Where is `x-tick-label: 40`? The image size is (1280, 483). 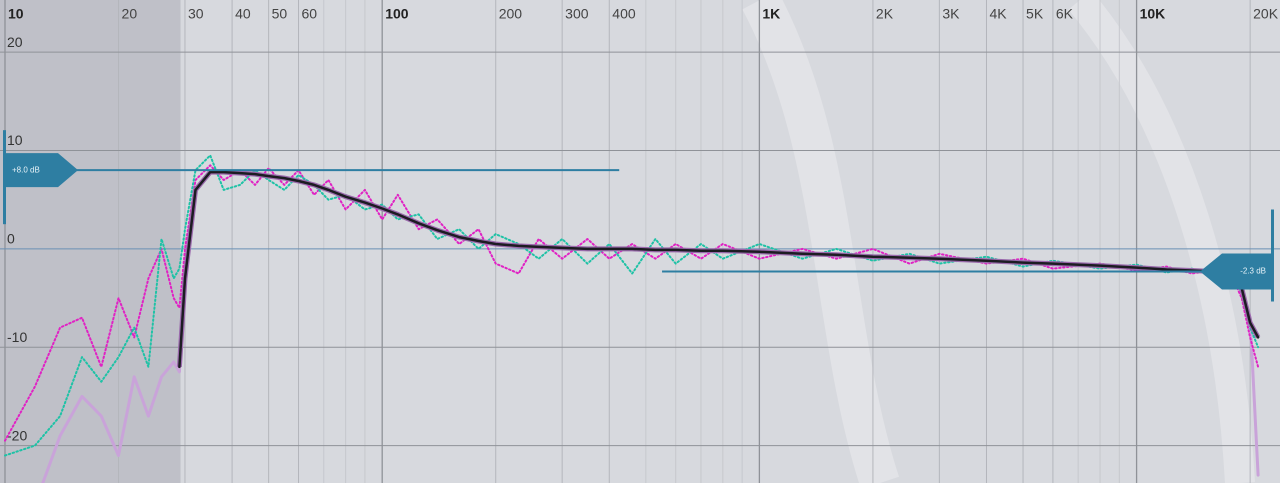
x-tick-label: 40 is located at coordinates (243, 14).